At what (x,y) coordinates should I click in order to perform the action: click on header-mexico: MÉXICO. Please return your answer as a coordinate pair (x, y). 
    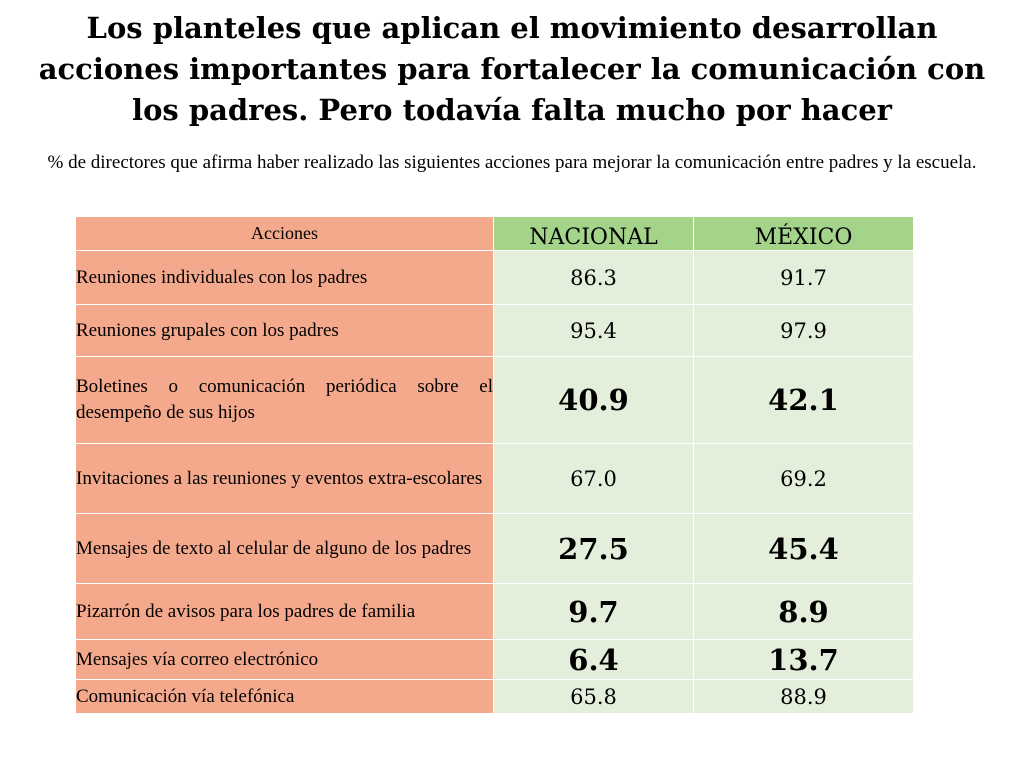
    Looking at the image, I should click on (803, 233).